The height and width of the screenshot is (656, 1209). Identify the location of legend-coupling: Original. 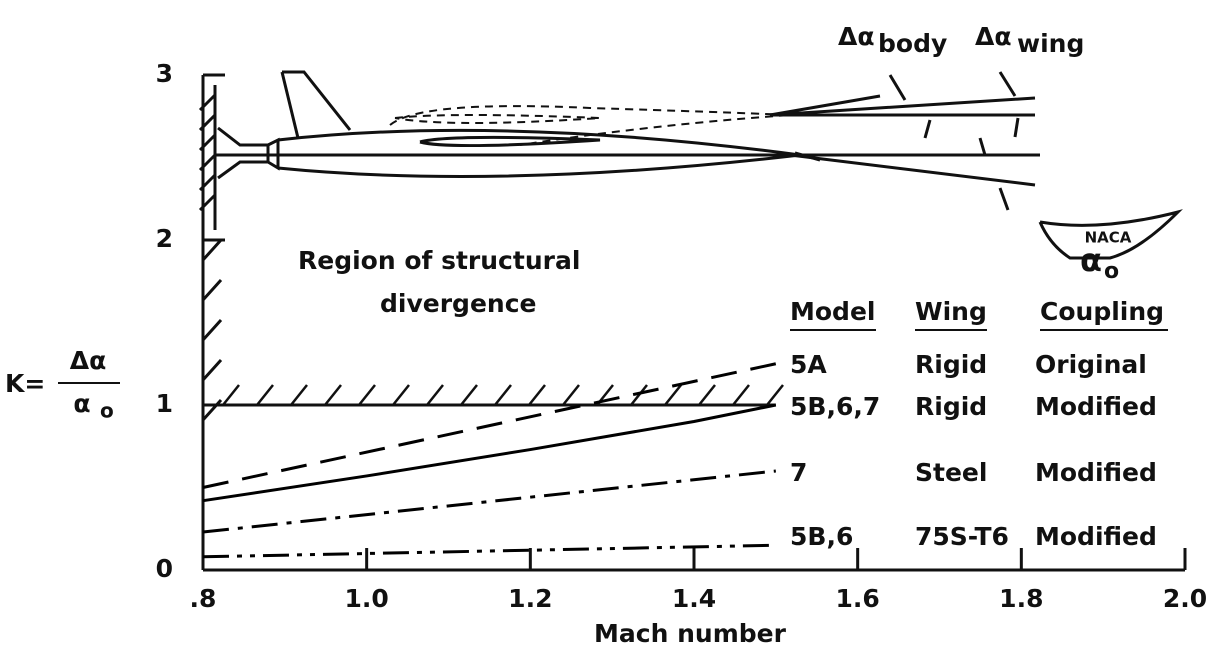
(1091, 364).